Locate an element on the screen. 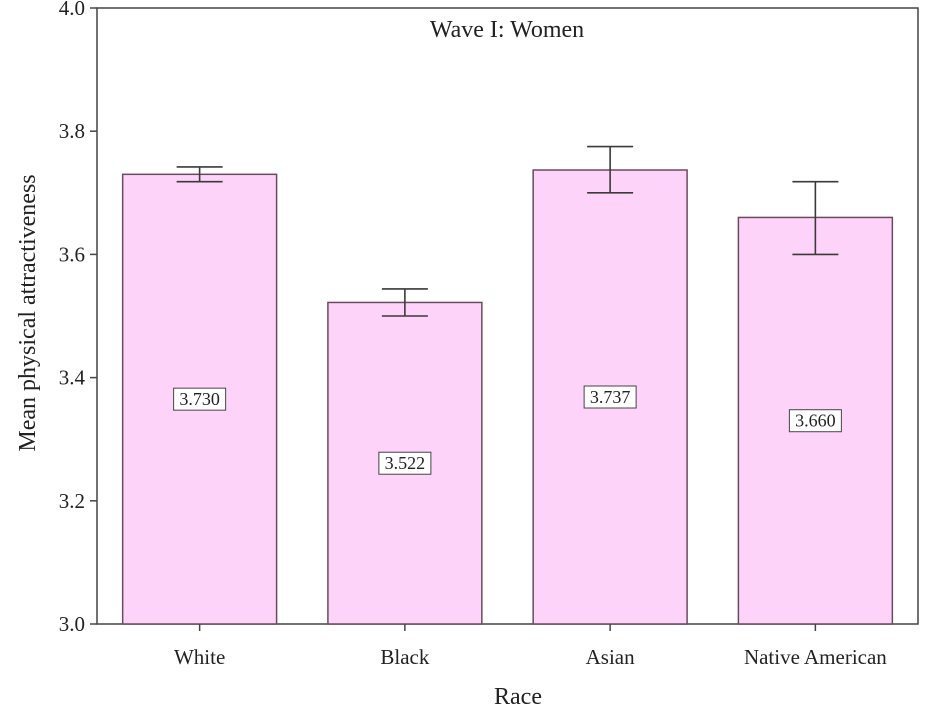  y-tick-label: 3.4 is located at coordinates (72, 378).